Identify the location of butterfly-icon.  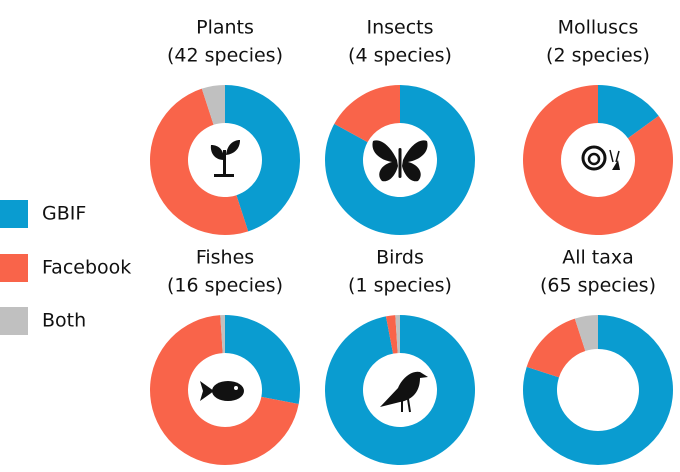
(400, 161).